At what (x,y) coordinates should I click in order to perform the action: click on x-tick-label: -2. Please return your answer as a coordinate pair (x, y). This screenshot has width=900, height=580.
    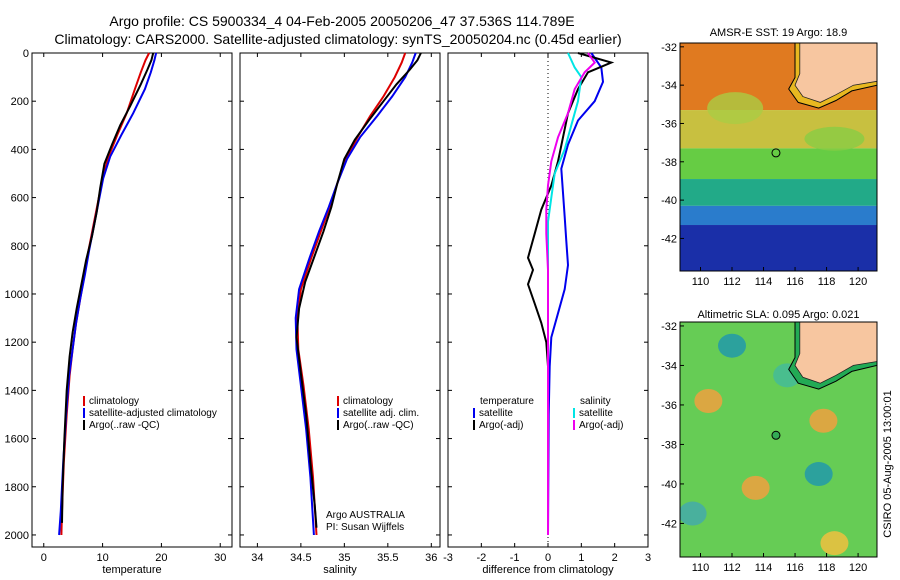
    Looking at the image, I should click on (481, 558).